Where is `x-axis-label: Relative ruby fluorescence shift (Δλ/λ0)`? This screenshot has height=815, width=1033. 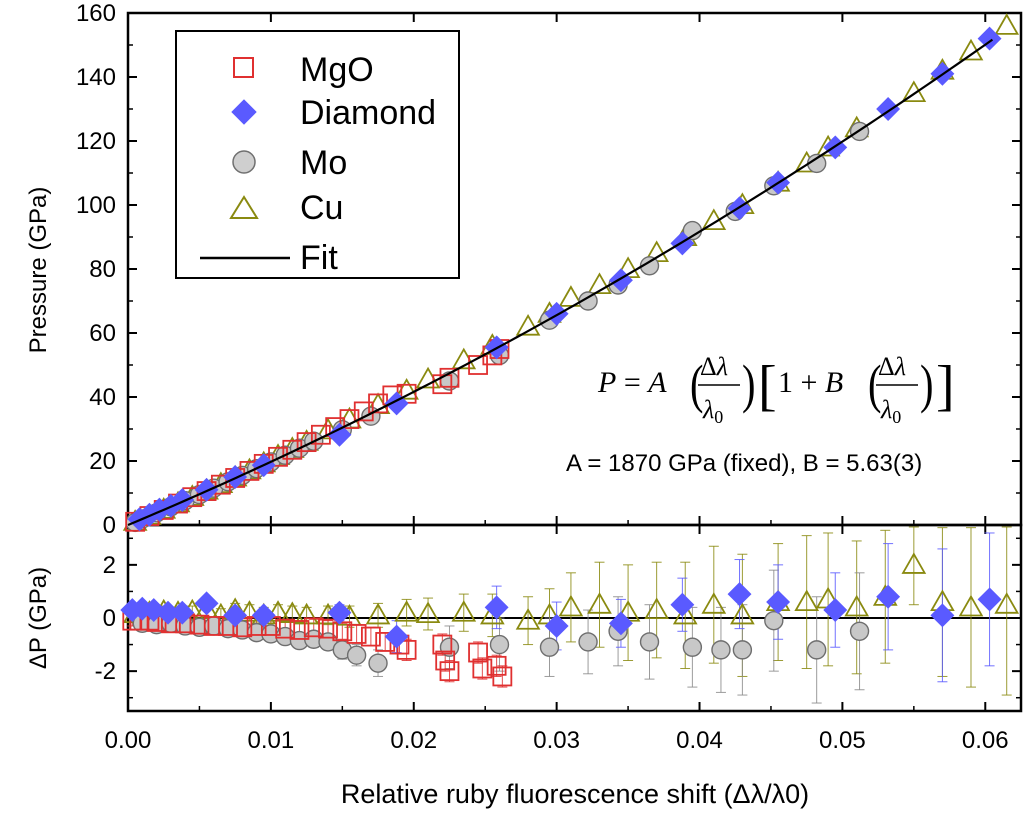
x-axis-label: Relative ruby fluorescence shift (Δλ/λ0) is located at coordinates (575, 794).